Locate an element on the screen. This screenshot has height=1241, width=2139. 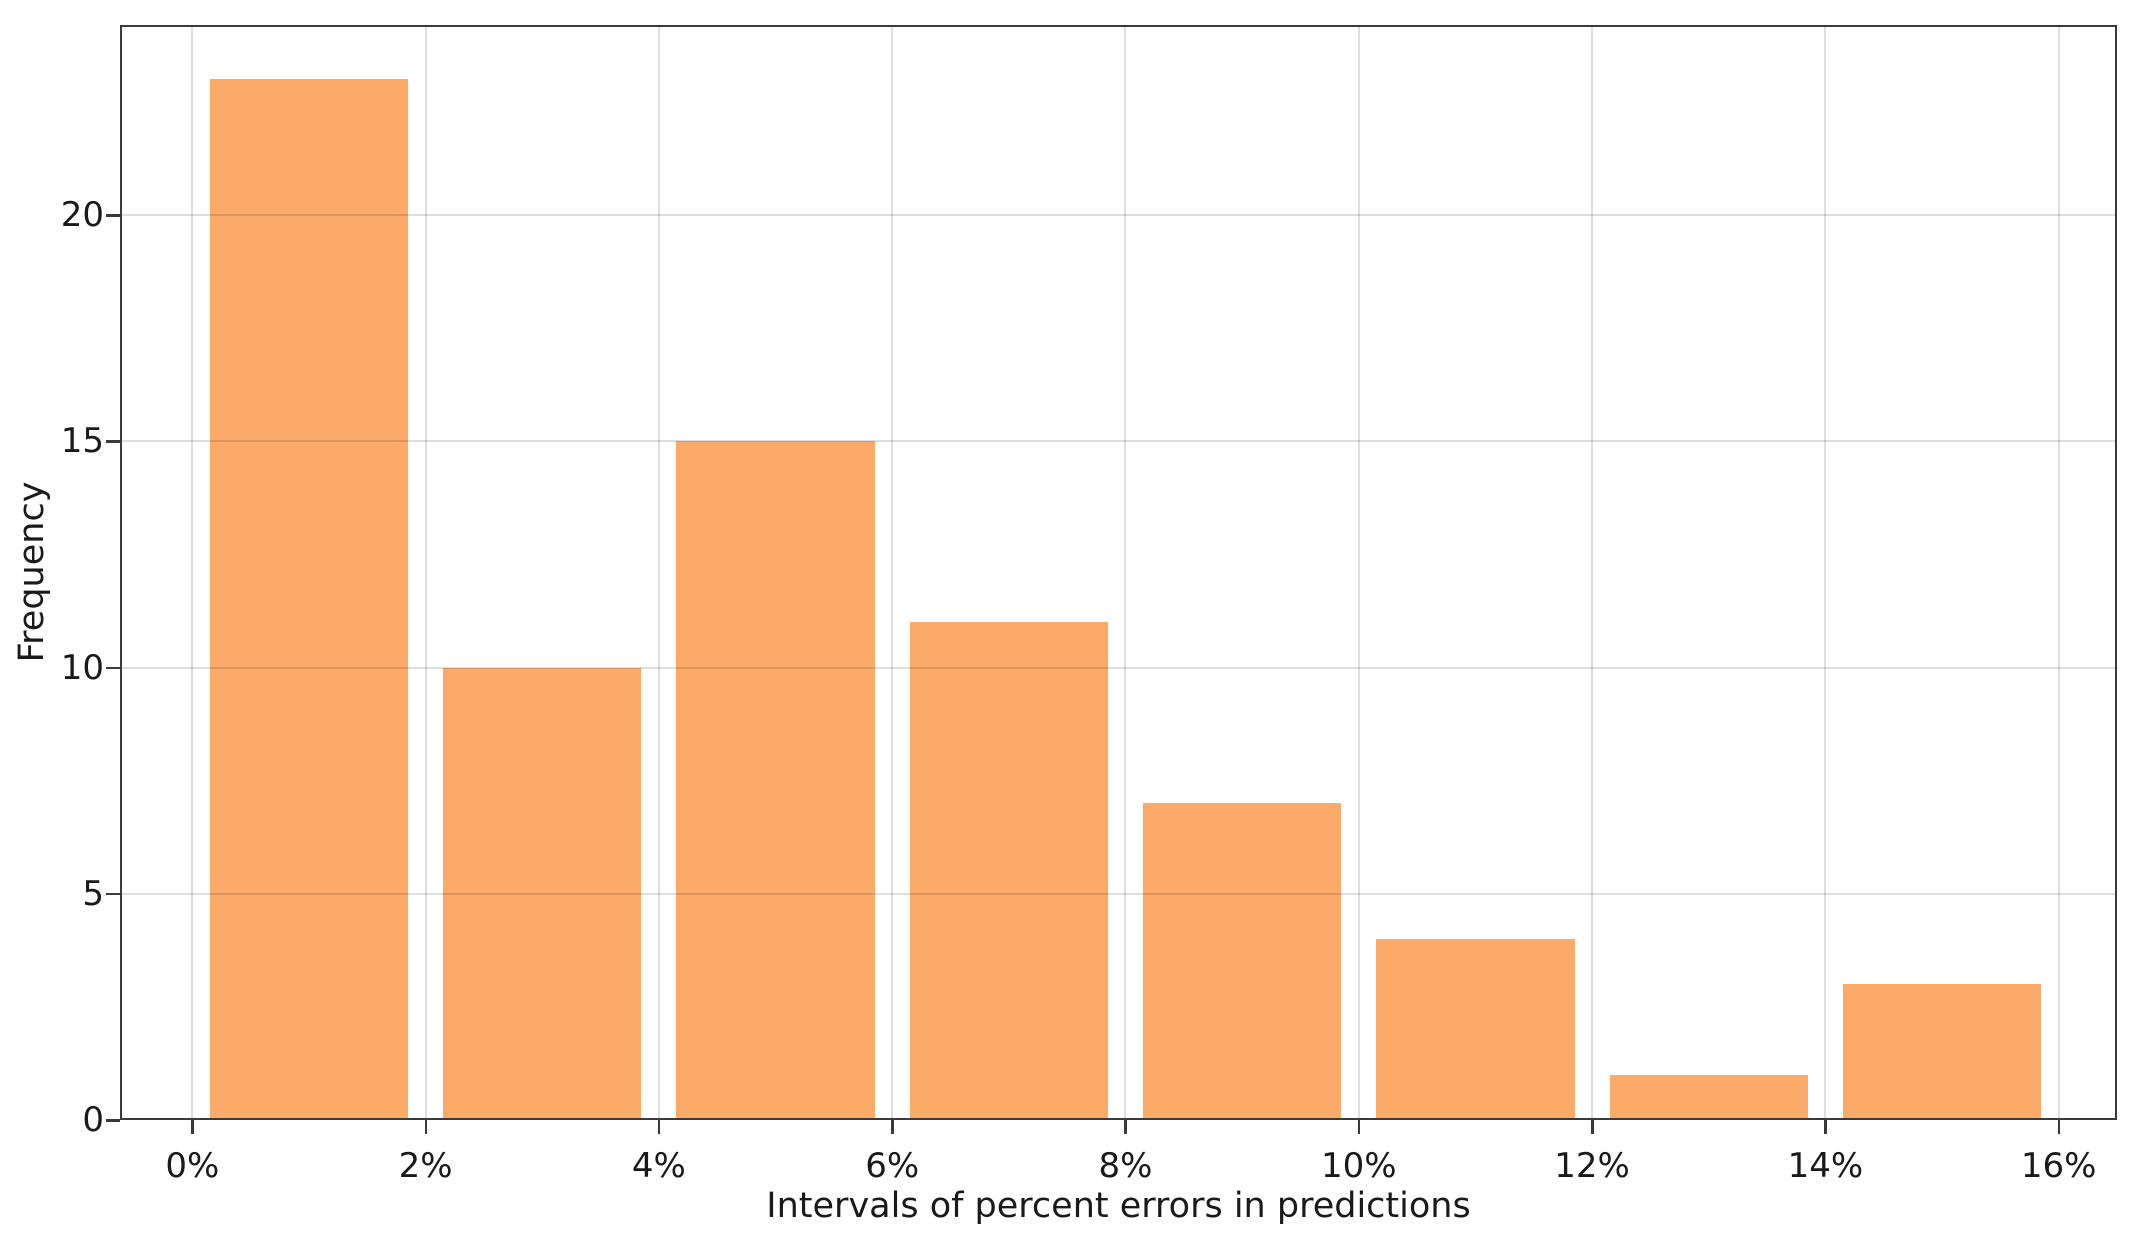
y-tick-label: 10 is located at coordinates (82, 667).